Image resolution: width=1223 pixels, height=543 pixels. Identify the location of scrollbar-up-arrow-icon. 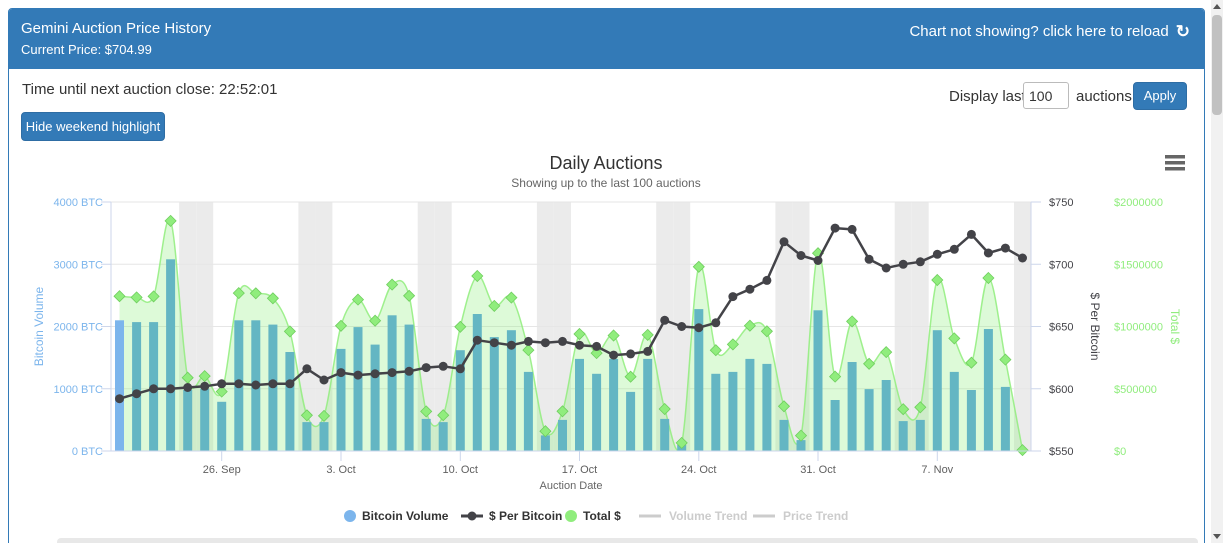
(1217, 7).